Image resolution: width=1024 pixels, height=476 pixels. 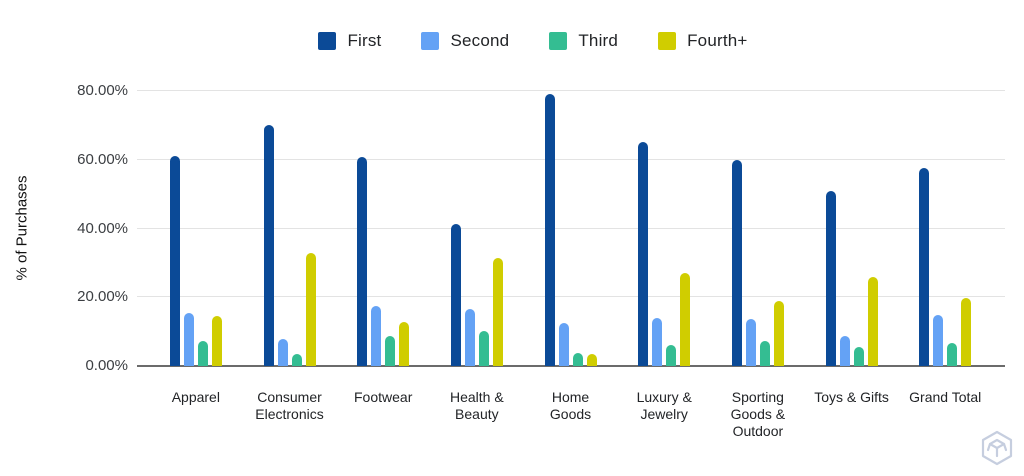 What do you see at coordinates (102, 159) in the screenshot?
I see `y-tick-label: 60.00%` at bounding box center [102, 159].